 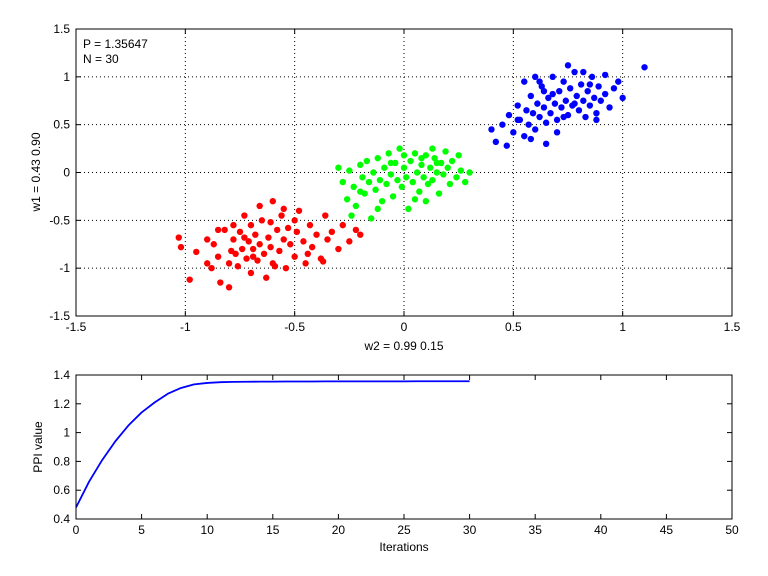 What do you see at coordinates (667, 530) in the screenshot?
I see `x-tick-label: 45` at bounding box center [667, 530].